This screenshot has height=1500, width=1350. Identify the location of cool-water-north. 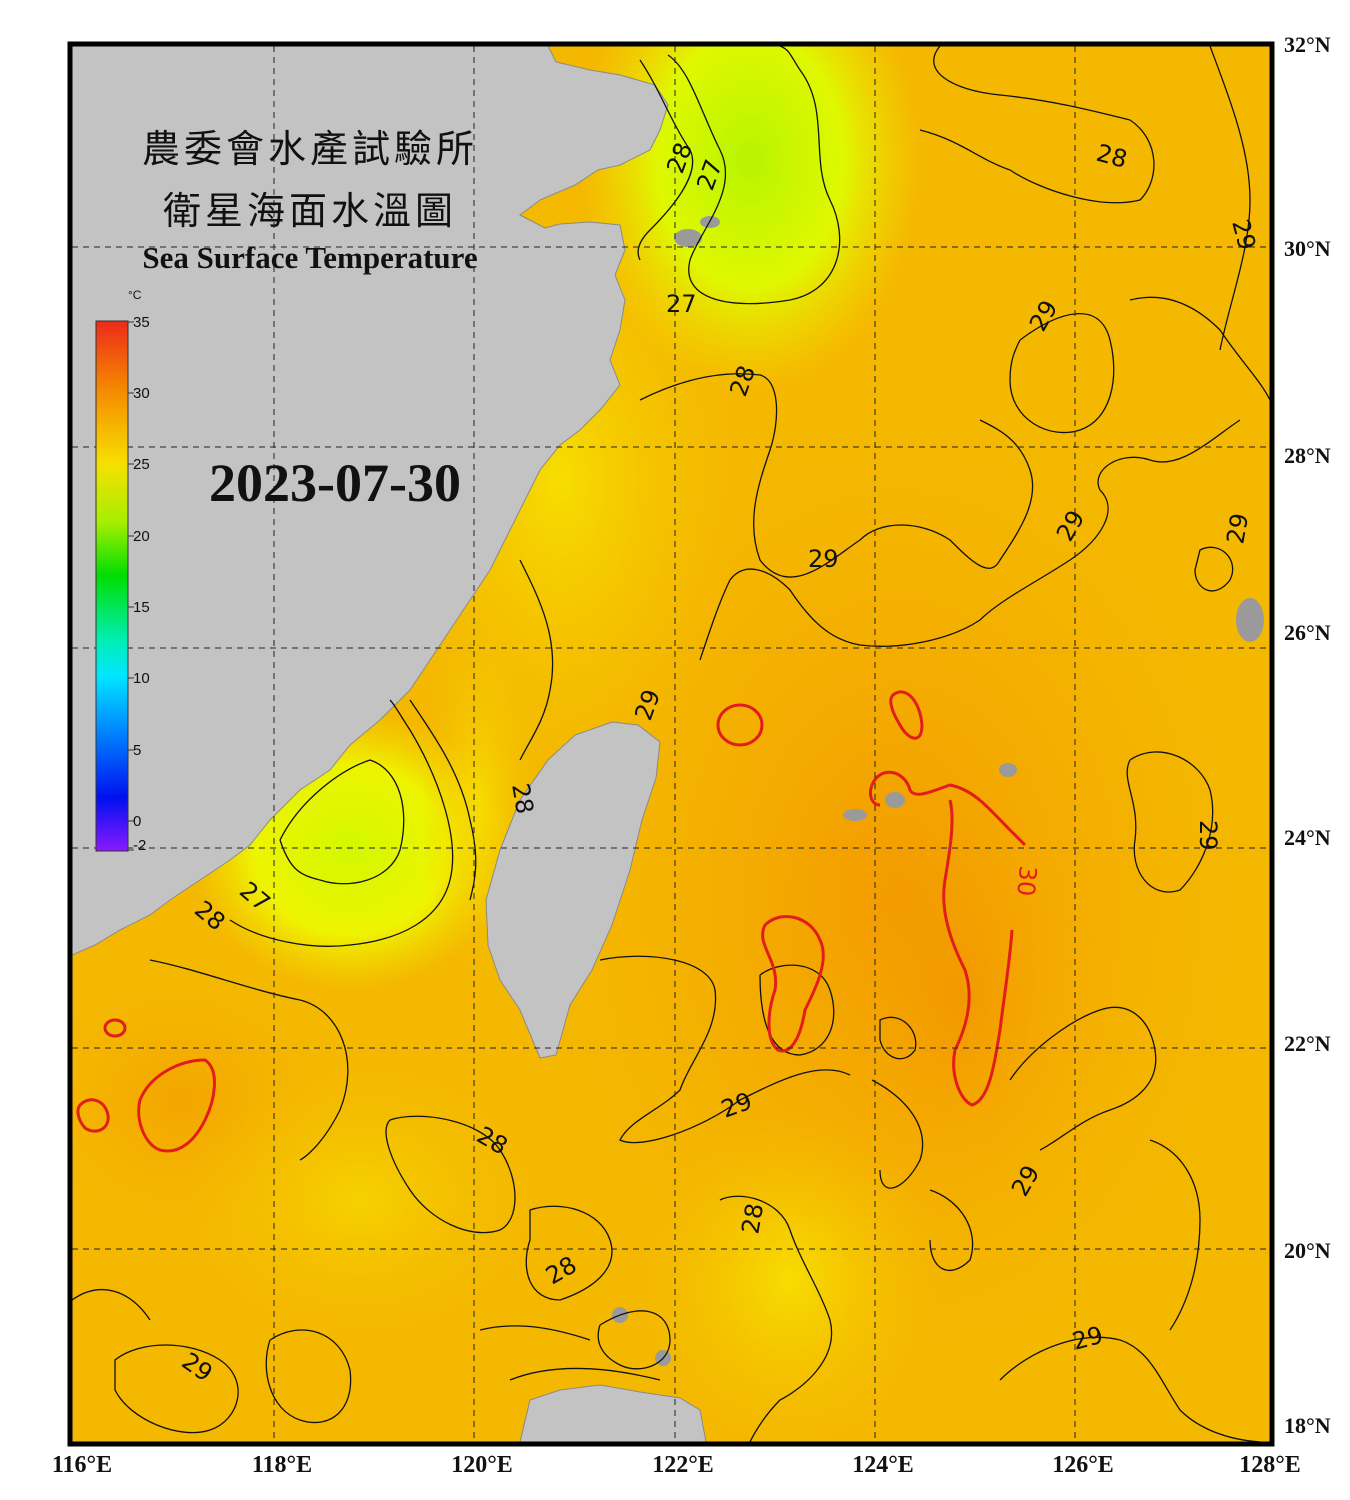
(750, 218).